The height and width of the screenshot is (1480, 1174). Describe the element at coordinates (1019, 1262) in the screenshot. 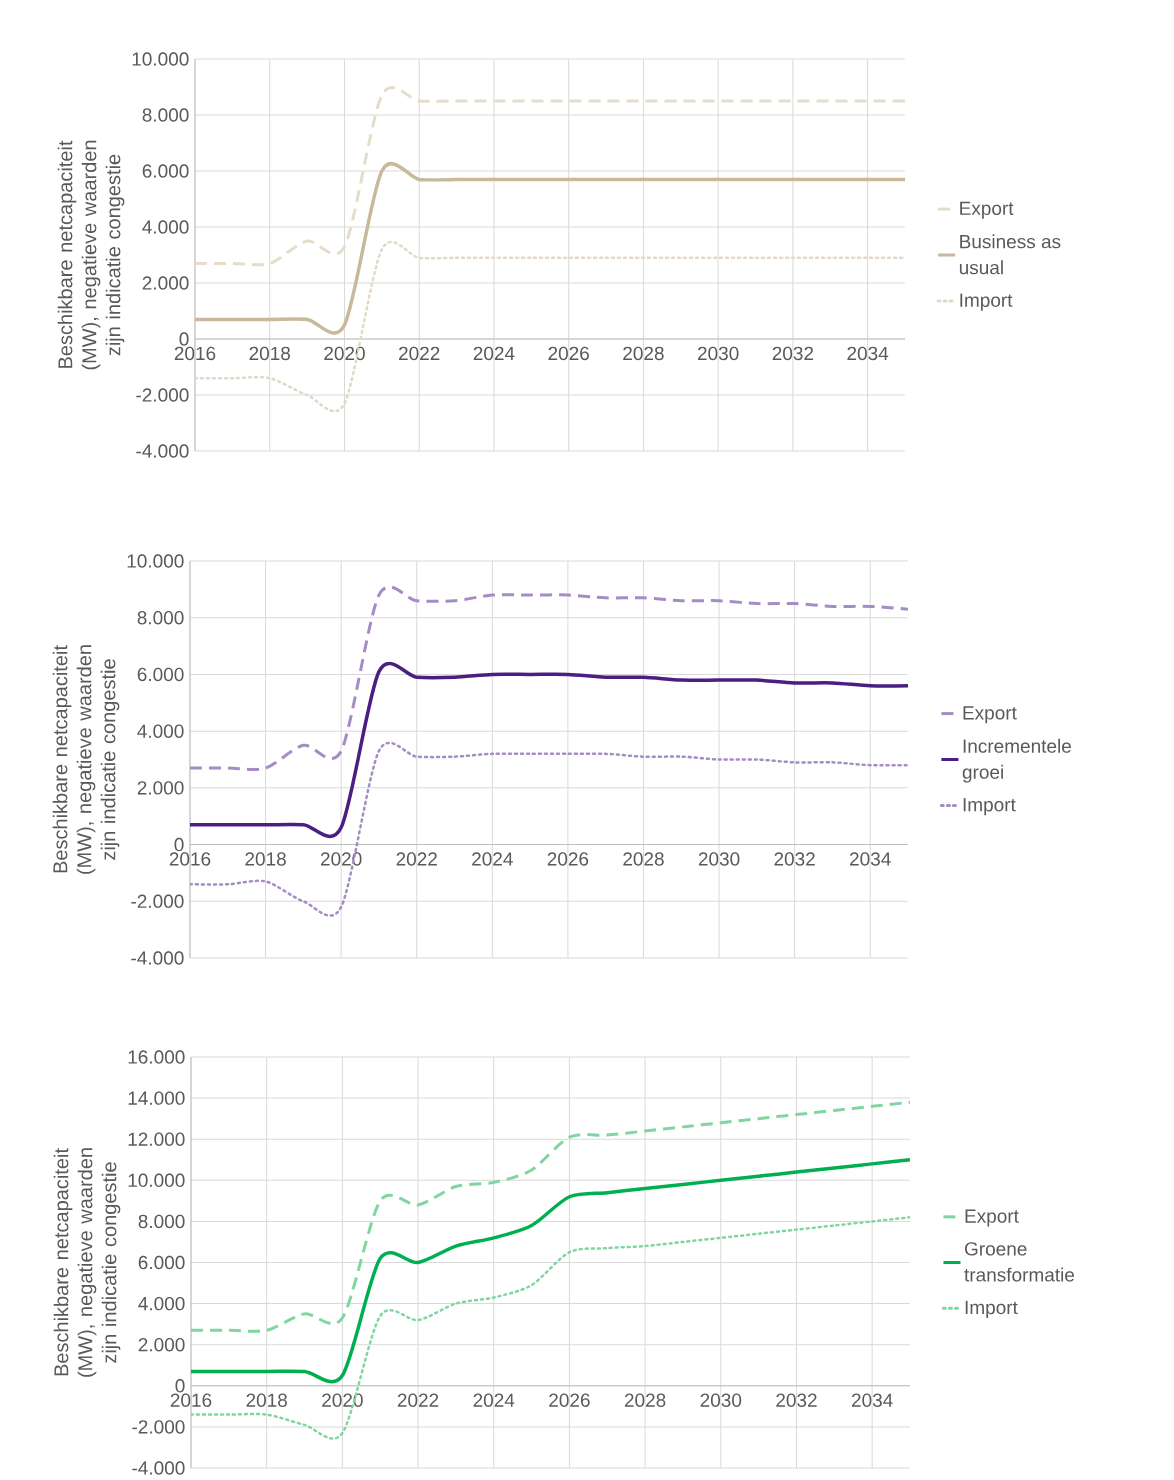

I see `legend-label: Groene transformatie` at that location.